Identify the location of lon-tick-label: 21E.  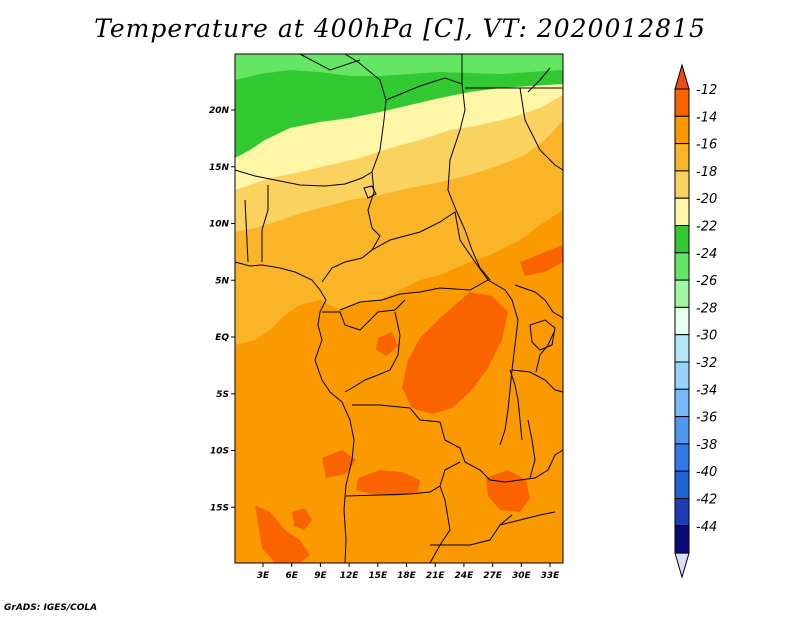
(436, 576).